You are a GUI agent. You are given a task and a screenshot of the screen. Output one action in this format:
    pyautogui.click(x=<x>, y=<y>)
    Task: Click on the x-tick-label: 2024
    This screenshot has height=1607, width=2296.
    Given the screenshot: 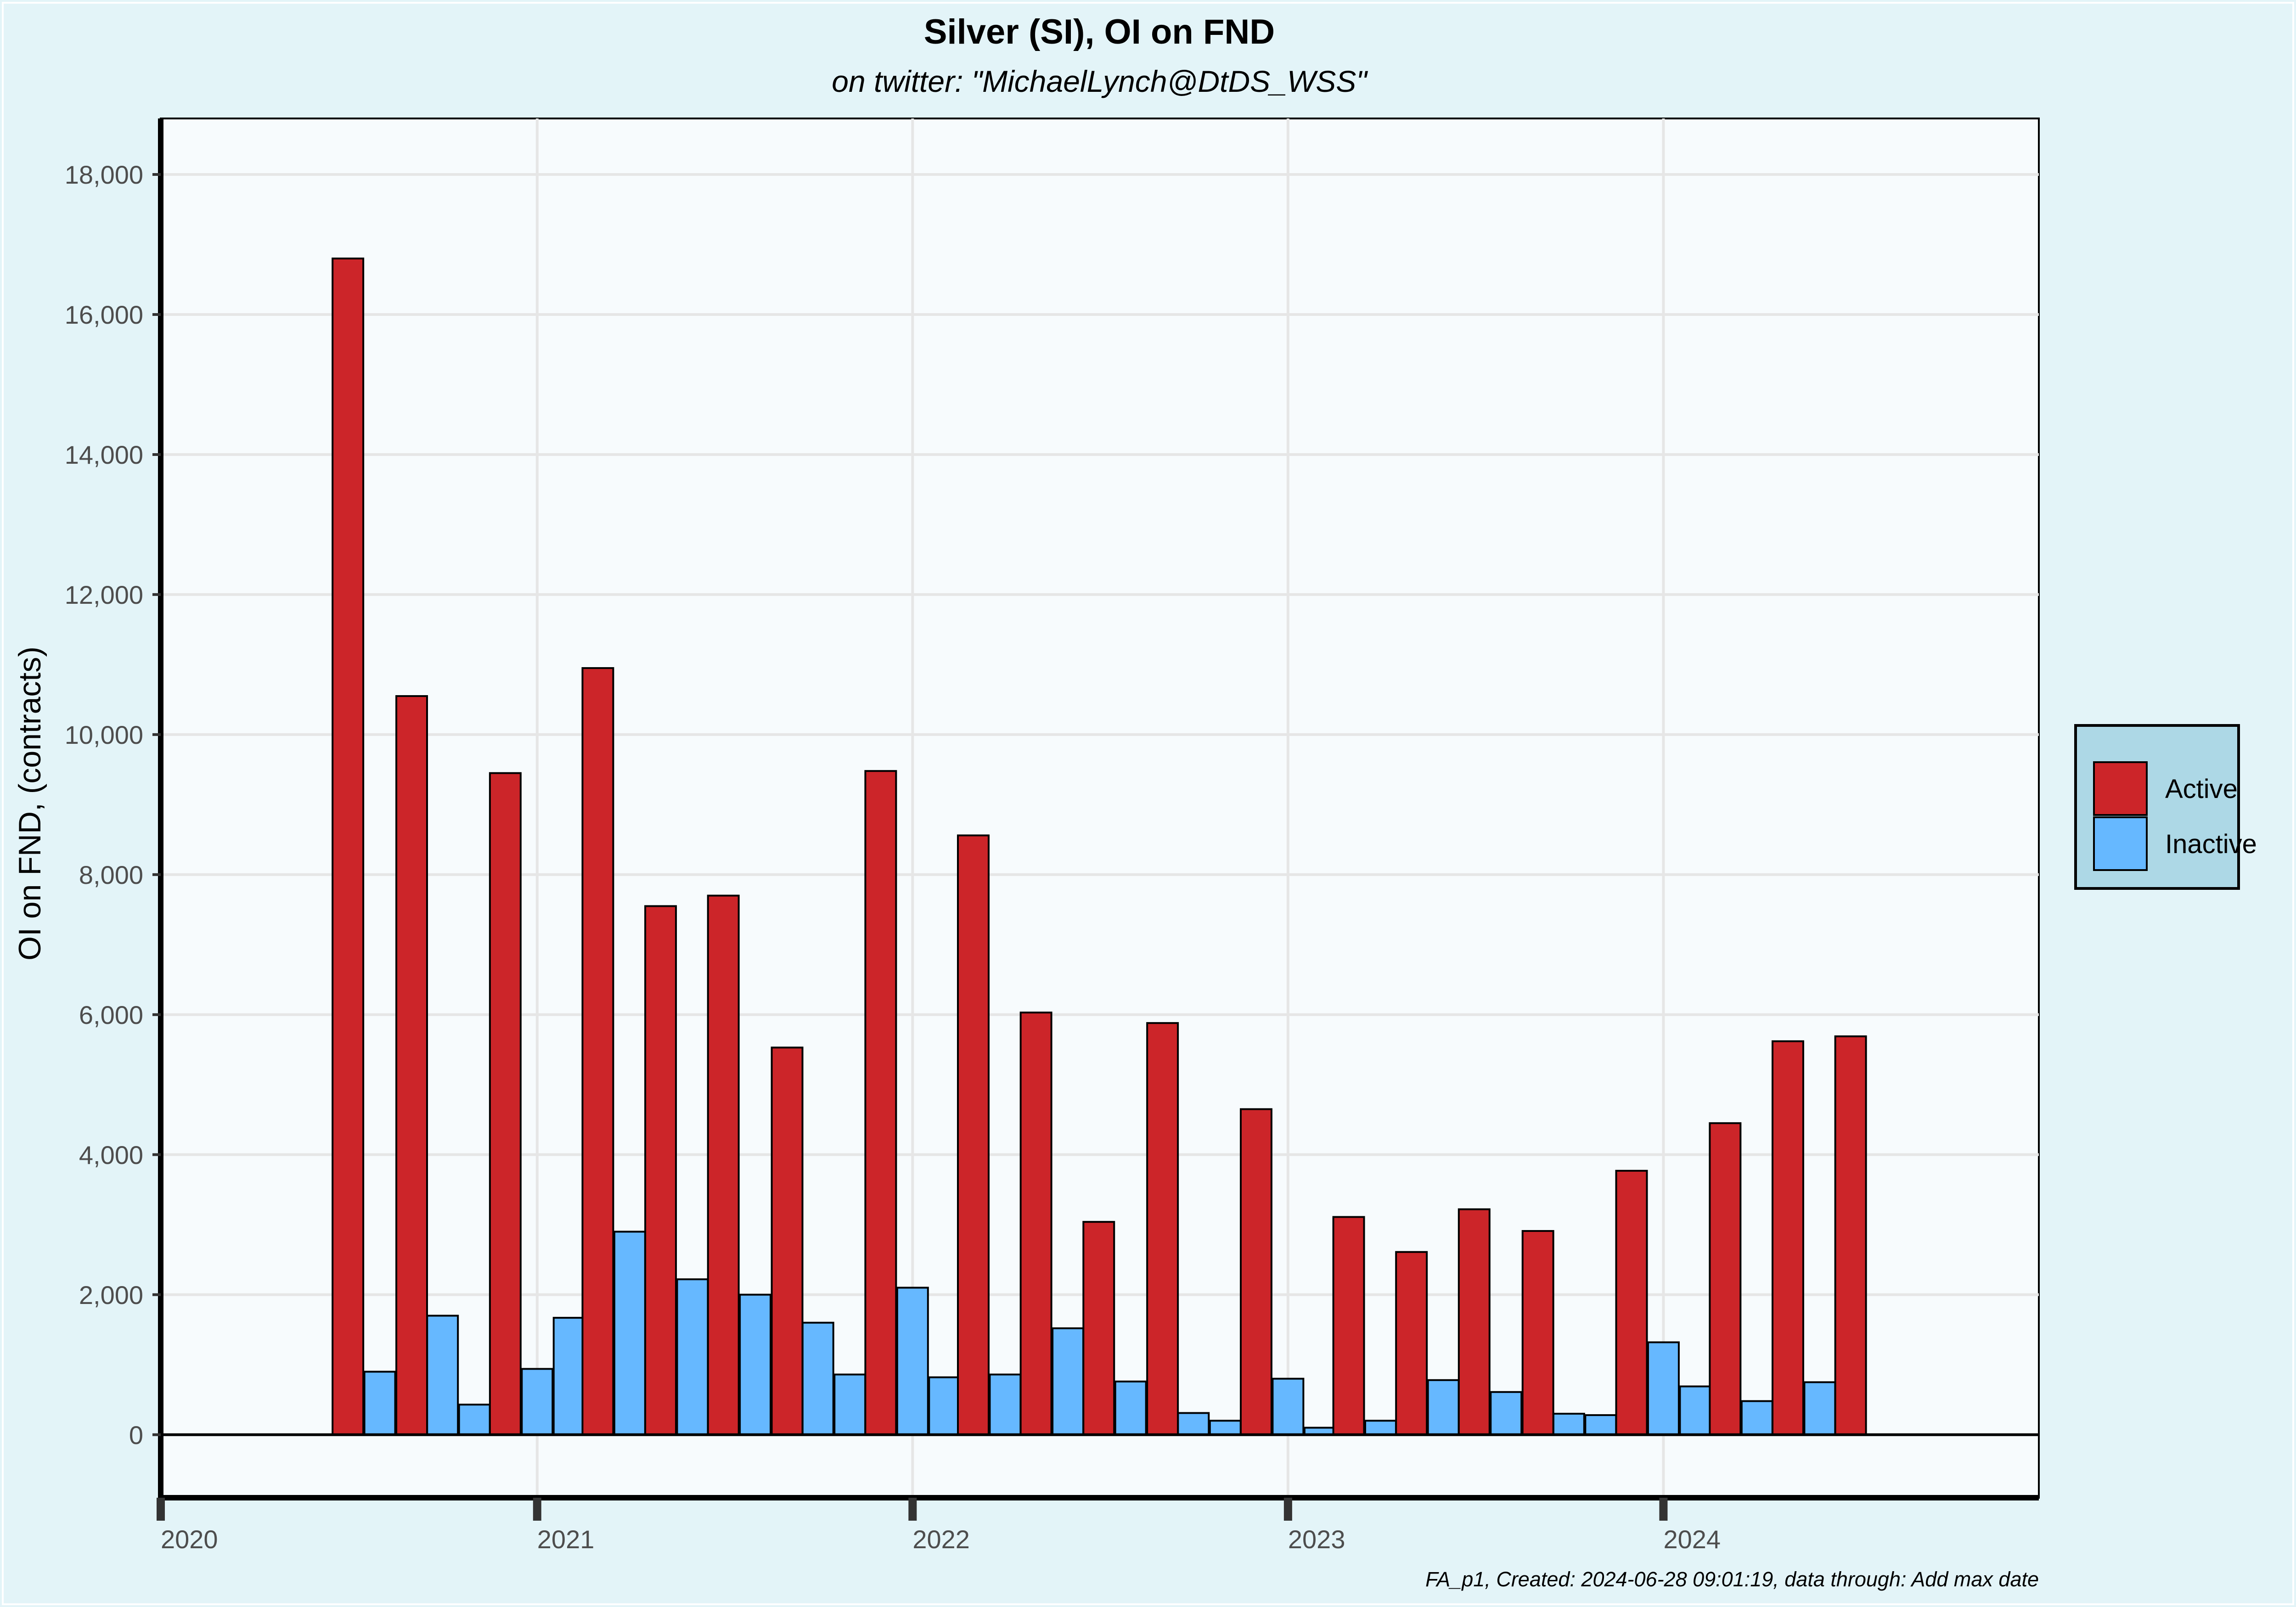 What is the action you would take?
    pyautogui.click(x=1692, y=1539)
    